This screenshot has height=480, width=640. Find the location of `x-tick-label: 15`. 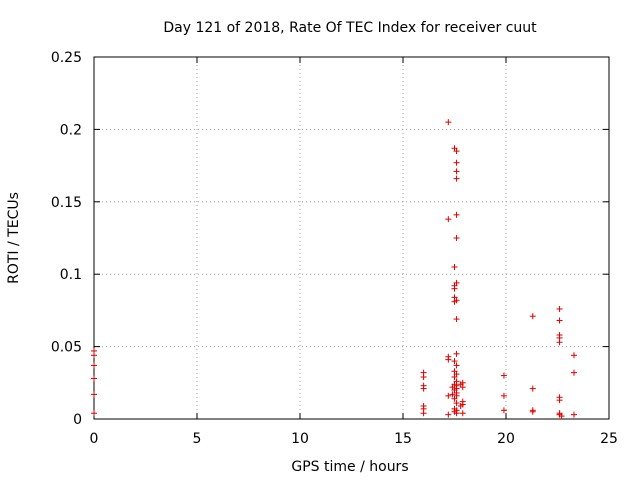

x-tick-label: 15 is located at coordinates (403, 439).